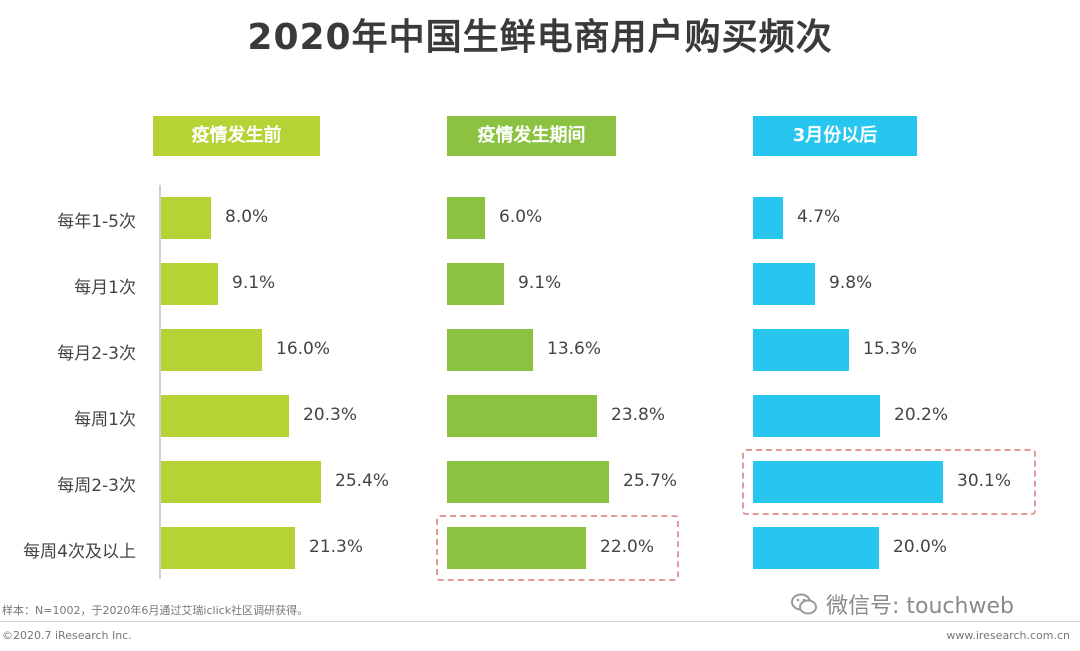 Image resolution: width=1080 pixels, height=651 pixels. I want to click on data-label: 4.7%, so click(819, 217).